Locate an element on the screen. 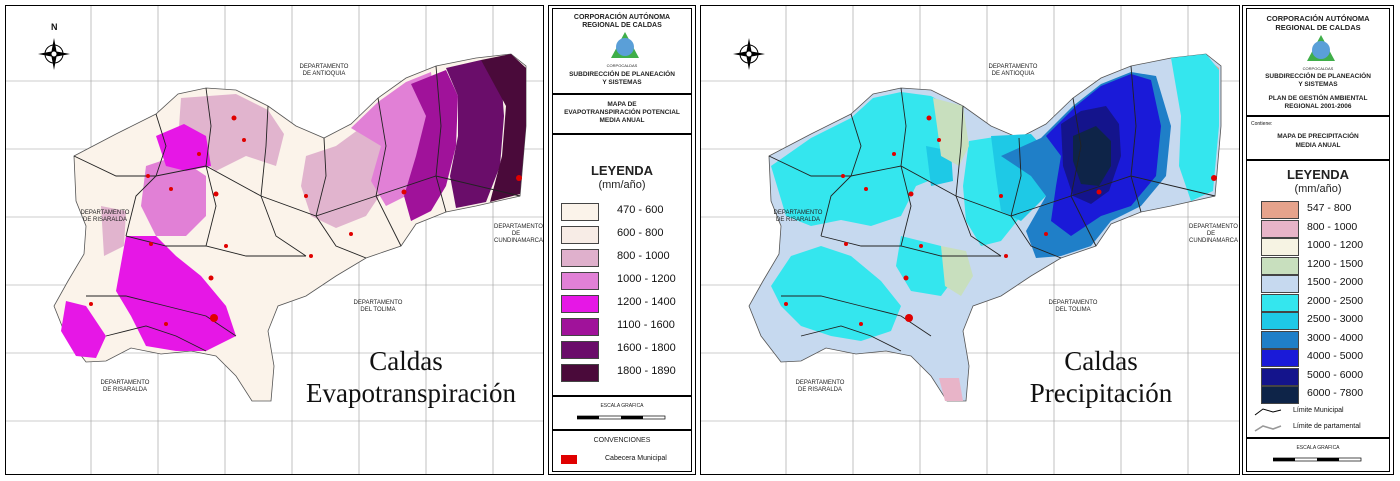  zone-2000-2500-east is located at coordinates (1195, 127).